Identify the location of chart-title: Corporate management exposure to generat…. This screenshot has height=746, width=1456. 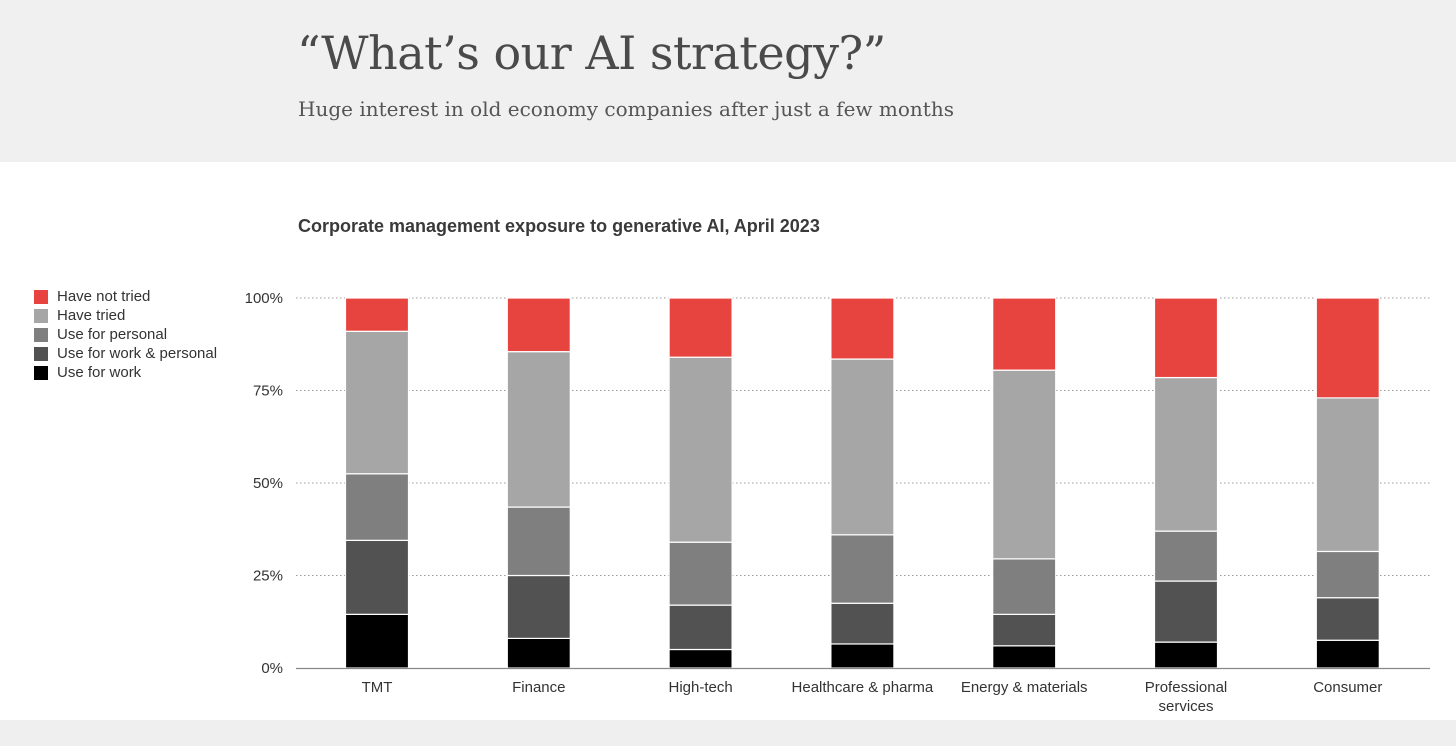
(559, 226).